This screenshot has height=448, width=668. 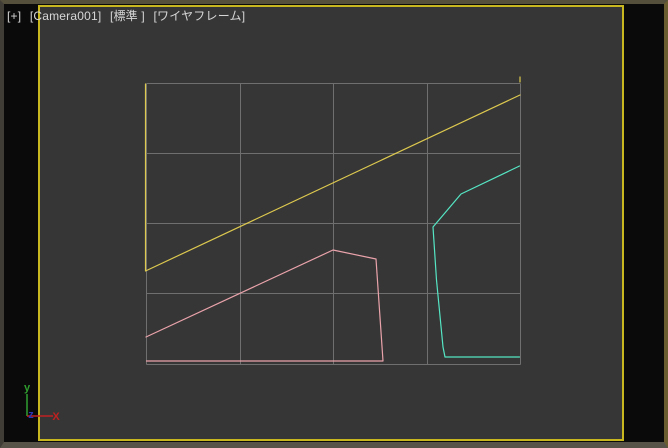 I want to click on viewport-shading-menu: [標準 ], so click(x=127, y=16).